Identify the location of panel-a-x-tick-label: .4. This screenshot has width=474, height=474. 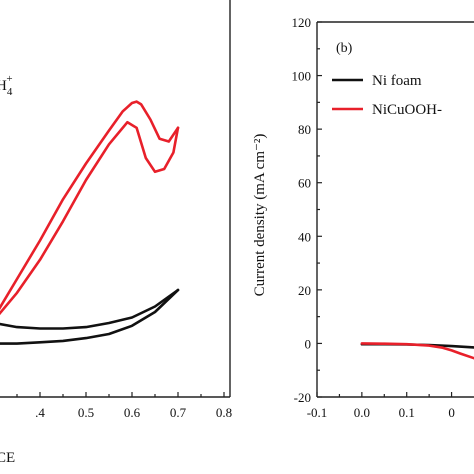
(40, 412).